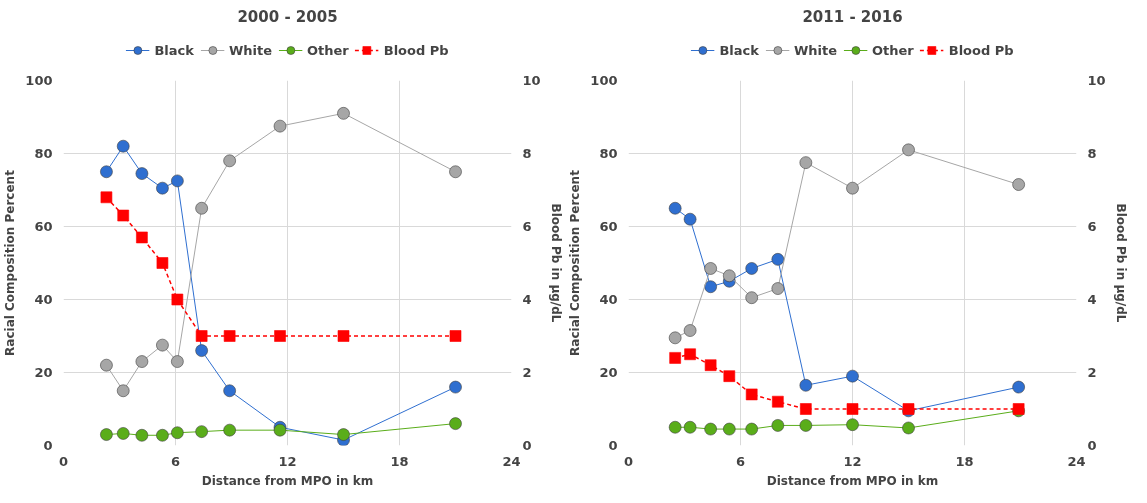 The height and width of the screenshot is (503, 1147). Describe the element at coordinates (287, 16) in the screenshot. I see `chart-title: 2000 - 2005` at that location.